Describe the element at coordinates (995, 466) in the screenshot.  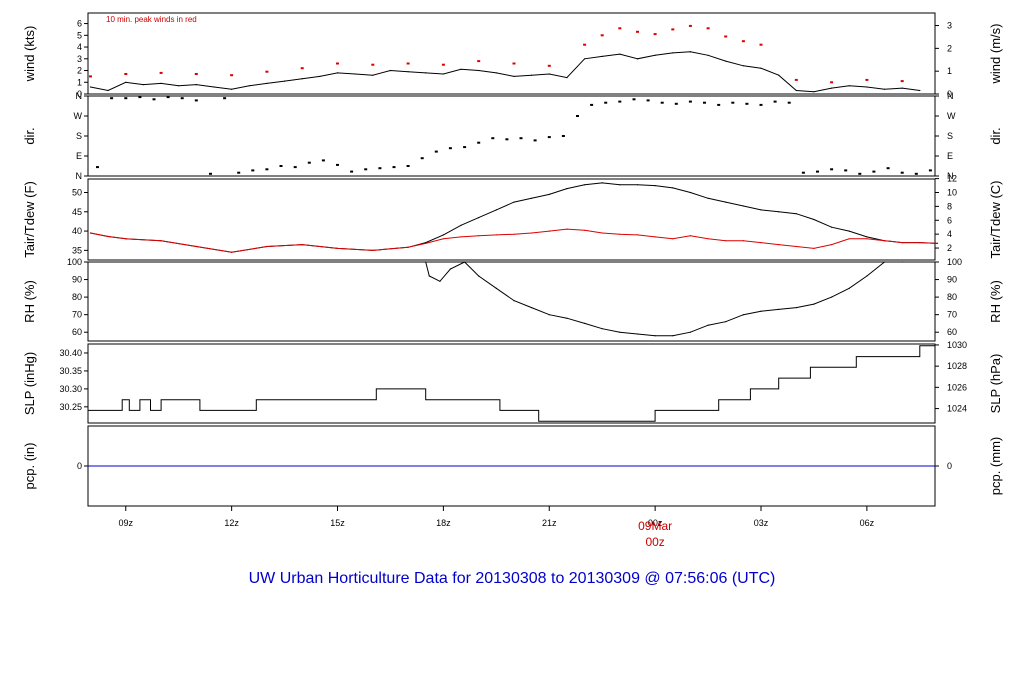
I see `y-axis-label-right: pcp. (mm)` at that location.